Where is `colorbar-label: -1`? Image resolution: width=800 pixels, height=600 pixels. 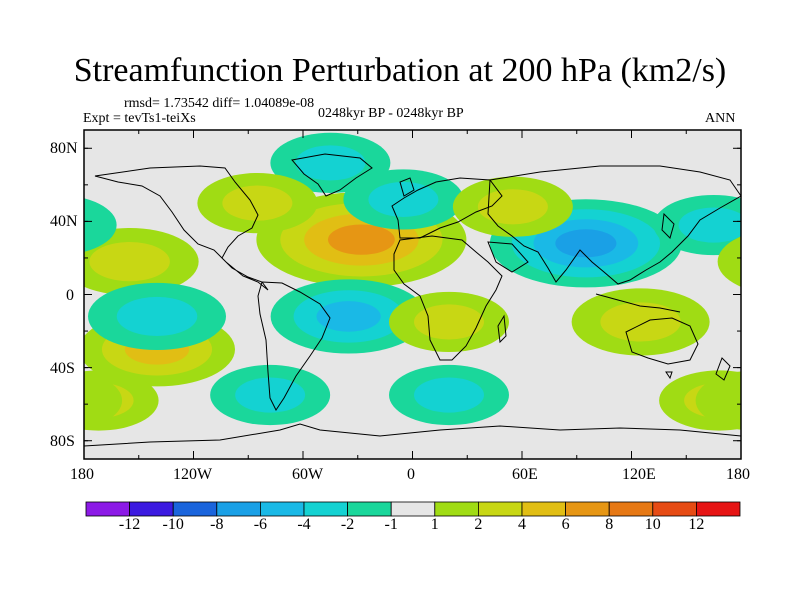
colorbar-label: -1 is located at coordinates (391, 524).